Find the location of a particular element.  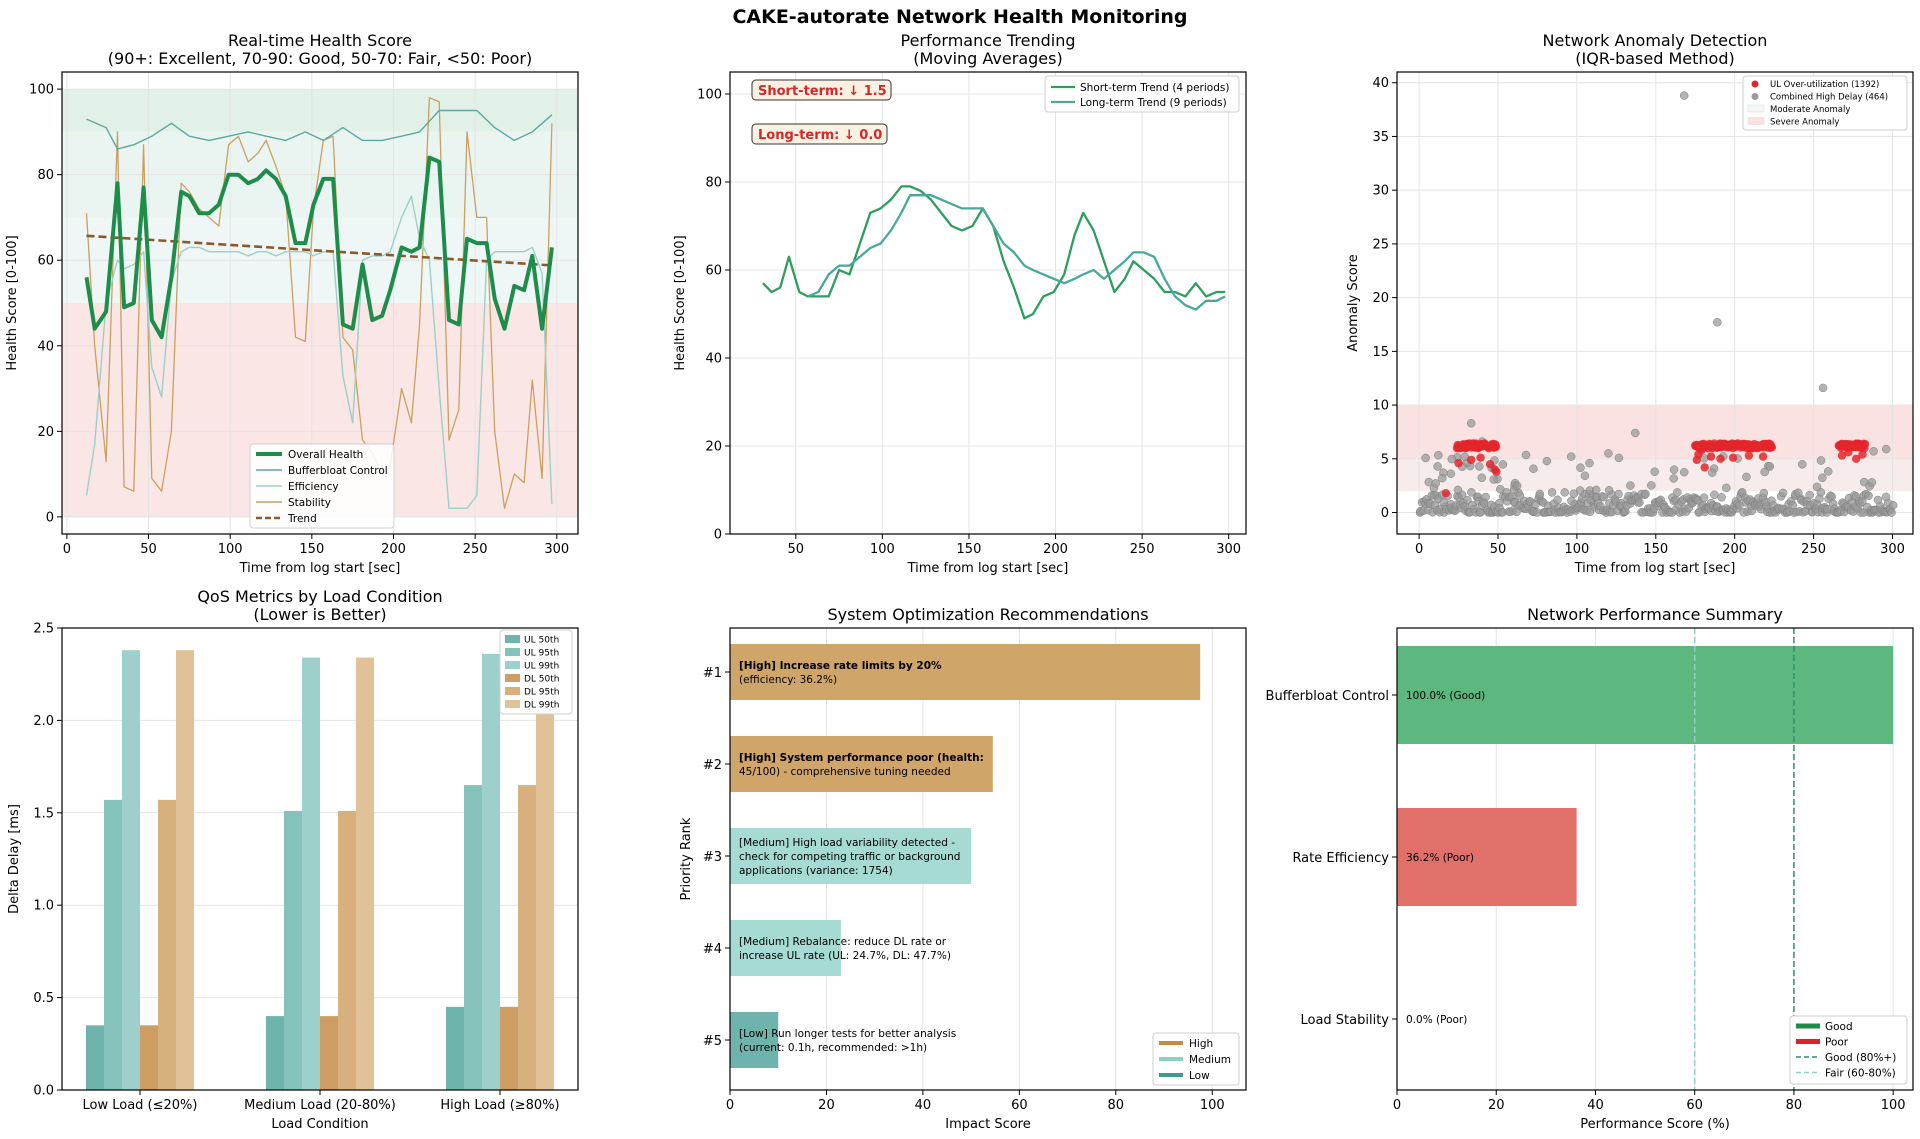

recommendation-bar is located at coordinates (785, 948).